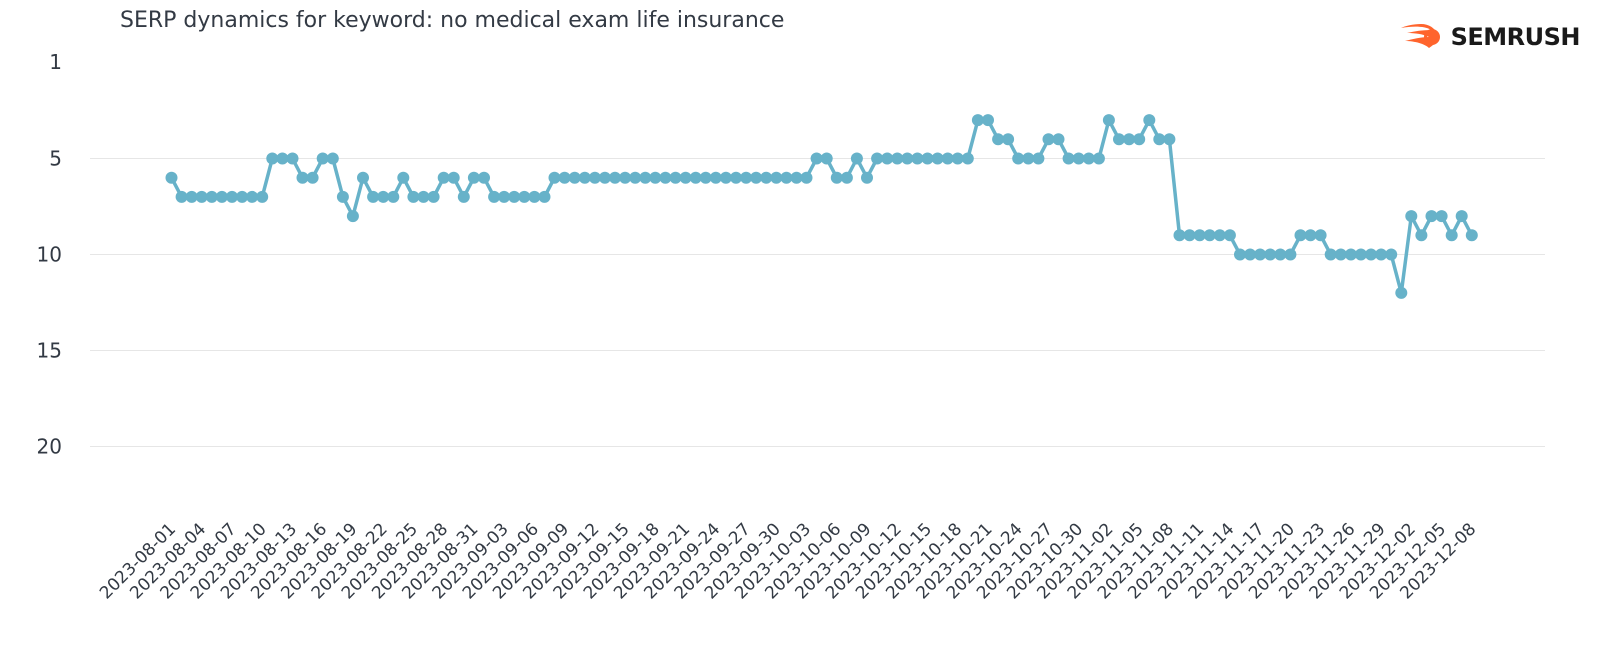 Image resolution: width=1600 pixels, height=653 pixels. Describe the element at coordinates (1515, 37) in the screenshot. I see `brand-name: SEMRUSH` at that location.